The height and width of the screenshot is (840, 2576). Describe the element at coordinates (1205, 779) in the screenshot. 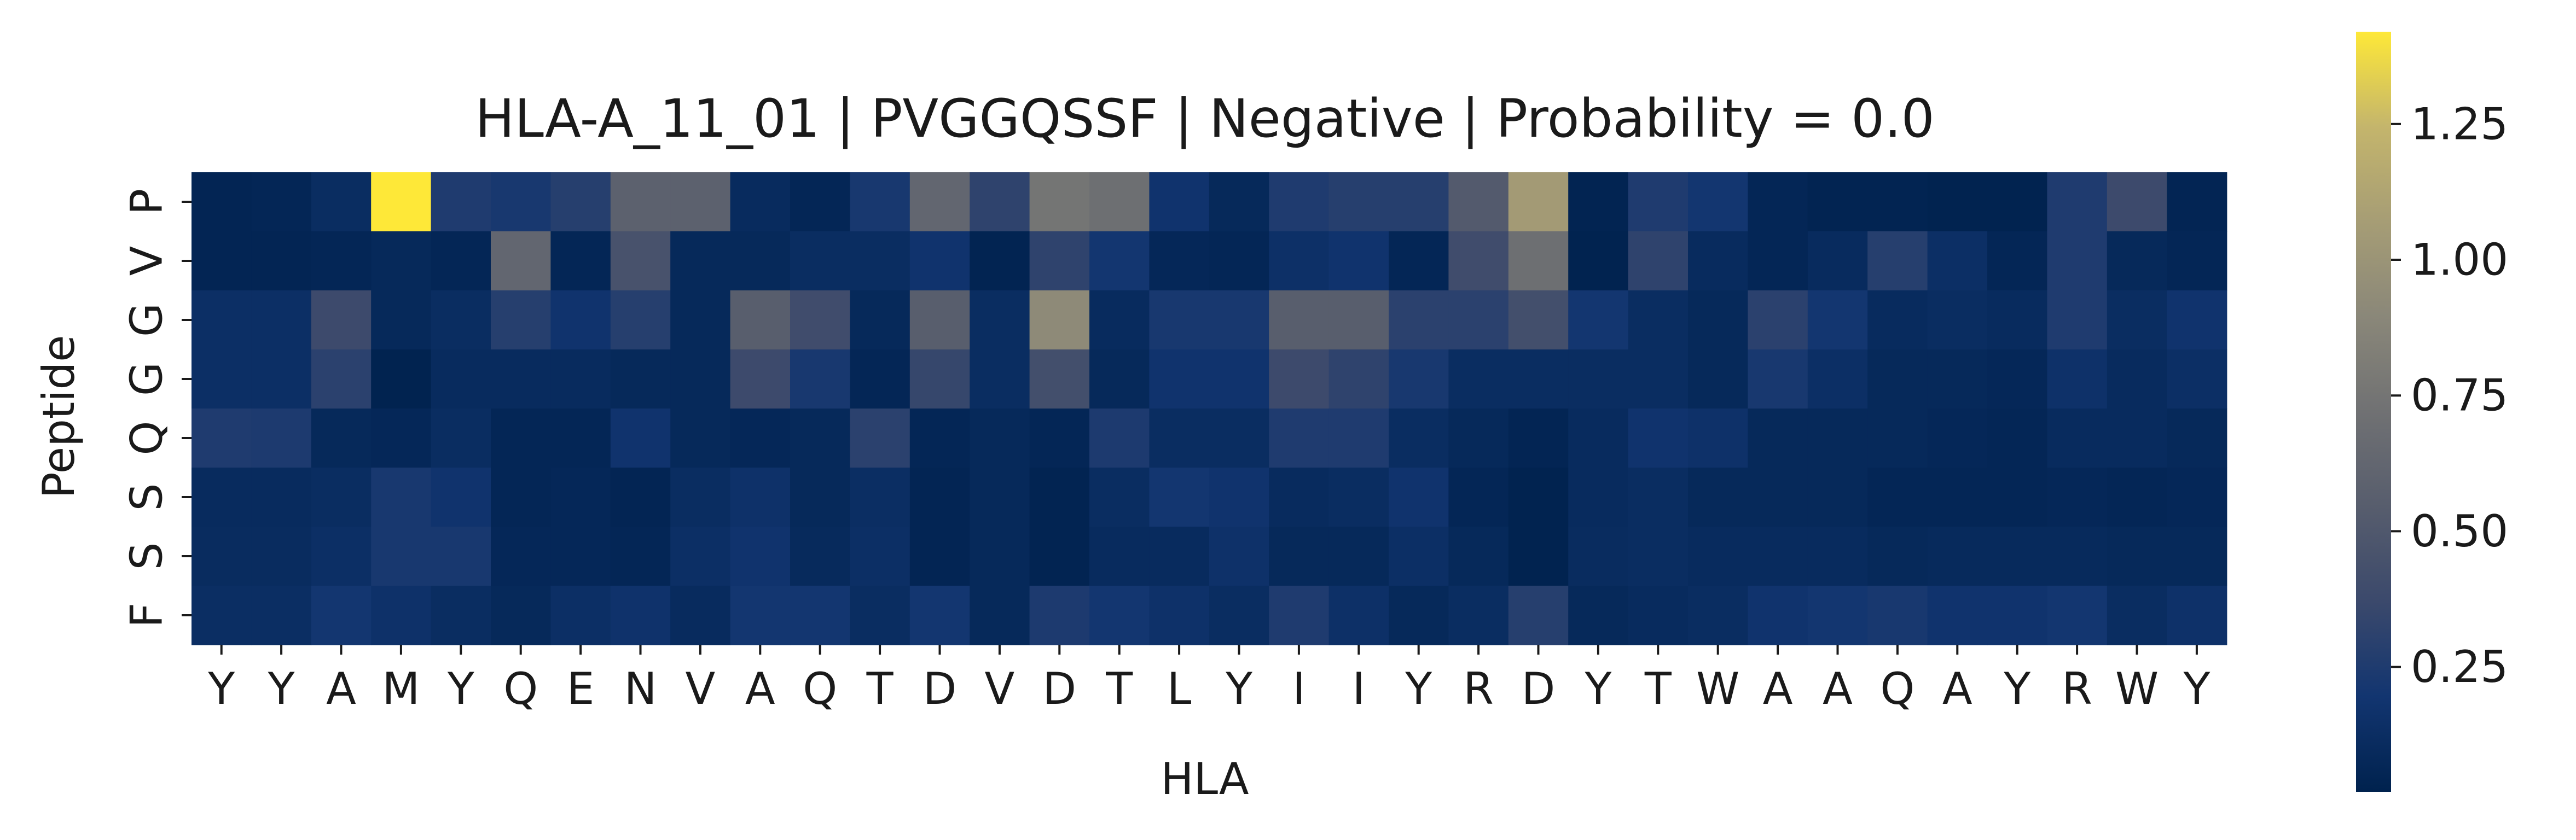

I see `x-axis-label: HLA` at that location.